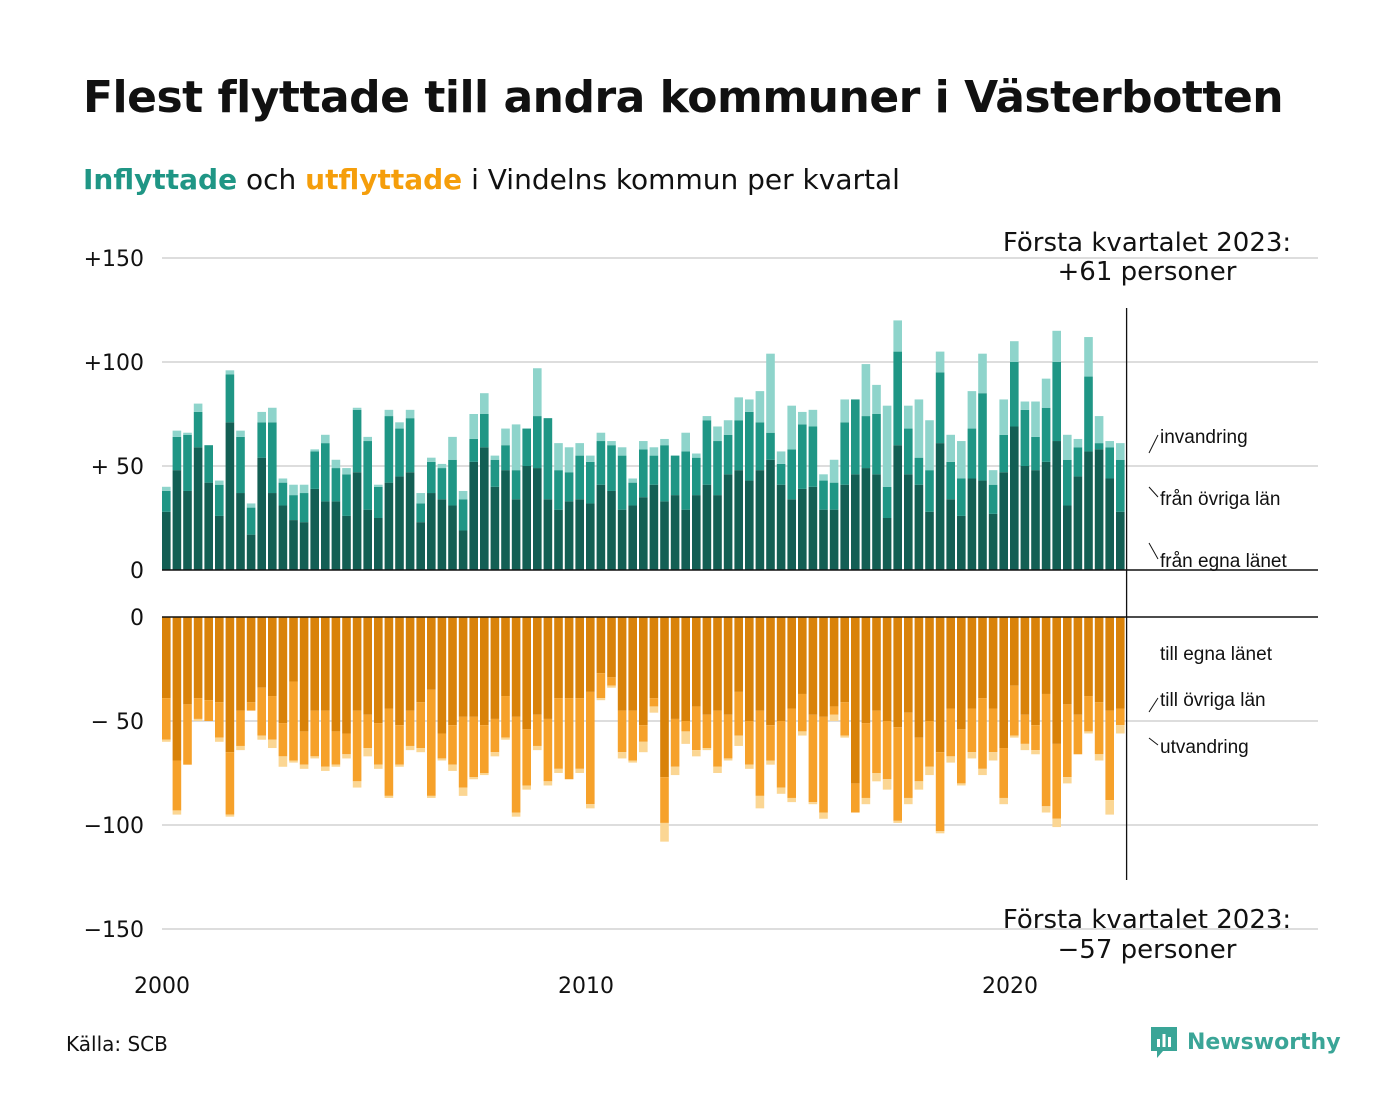 This screenshot has height=1120, width=1400. What do you see at coordinates (114, 363) in the screenshot?
I see `y-tick-label: +100` at bounding box center [114, 363].